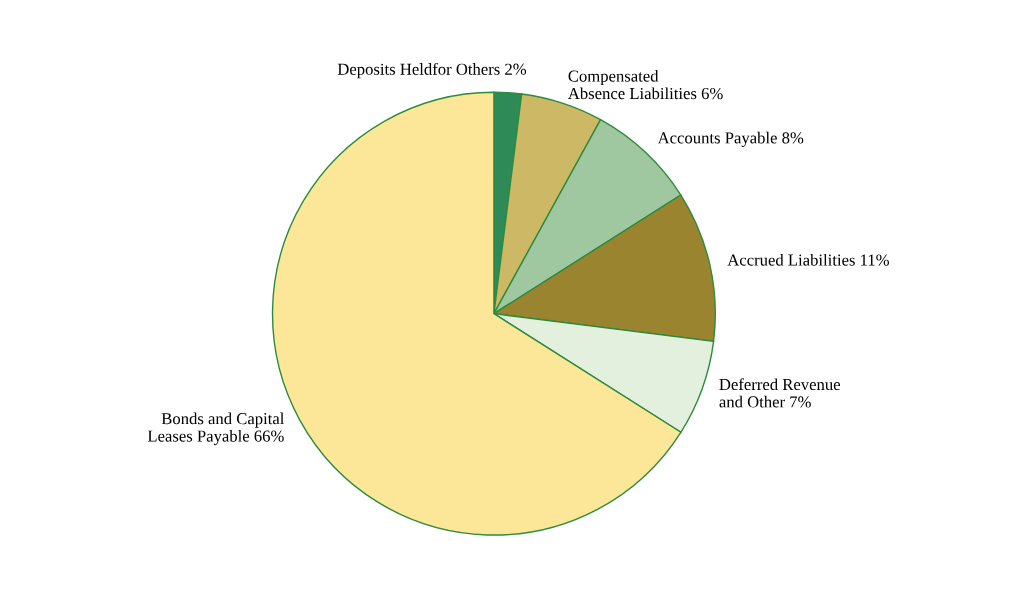 The image size is (1029, 615). What do you see at coordinates (645, 84) in the screenshot?
I see `slice-label: Compensated Absence Liabilities 6%` at bounding box center [645, 84].